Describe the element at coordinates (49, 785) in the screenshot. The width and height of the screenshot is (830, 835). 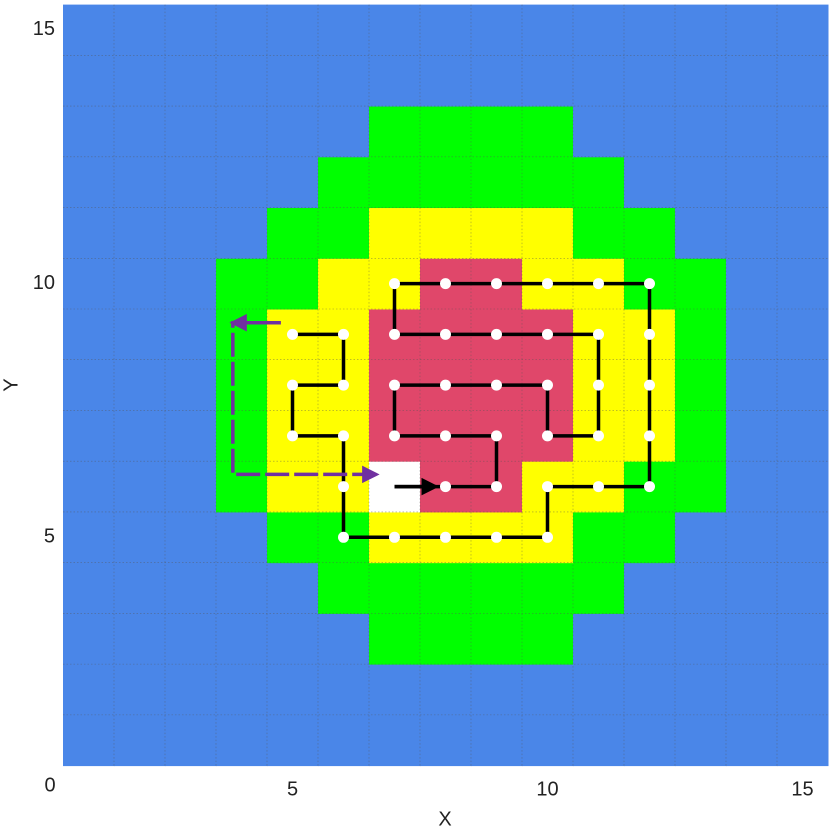
I see `corner-label: 0` at that location.